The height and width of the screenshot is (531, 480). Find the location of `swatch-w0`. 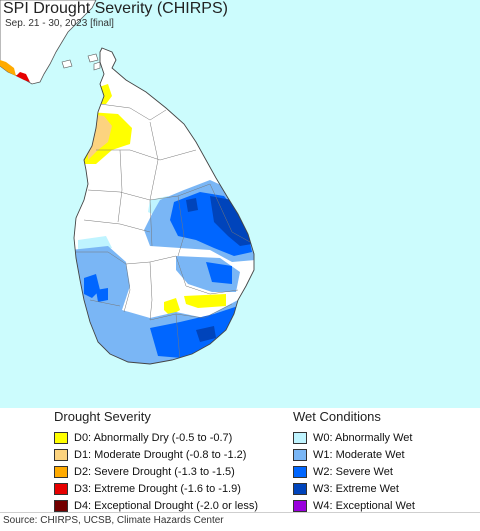

swatch-w0 is located at coordinates (300, 437).